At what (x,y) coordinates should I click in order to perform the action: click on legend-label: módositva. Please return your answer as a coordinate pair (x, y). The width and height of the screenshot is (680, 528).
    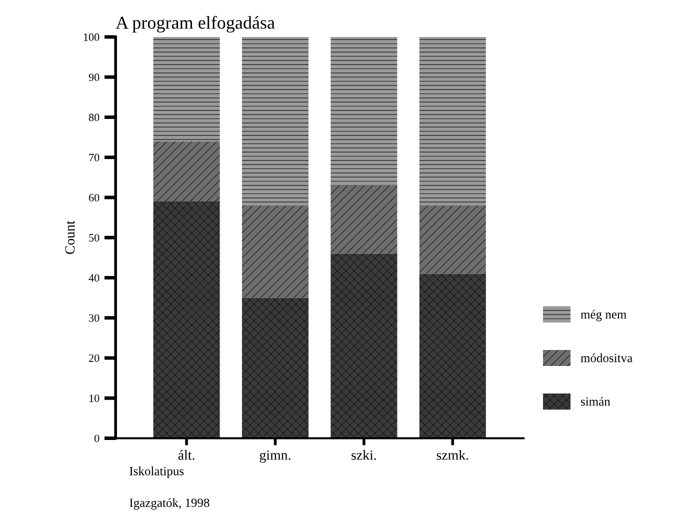
    Looking at the image, I should click on (606, 357).